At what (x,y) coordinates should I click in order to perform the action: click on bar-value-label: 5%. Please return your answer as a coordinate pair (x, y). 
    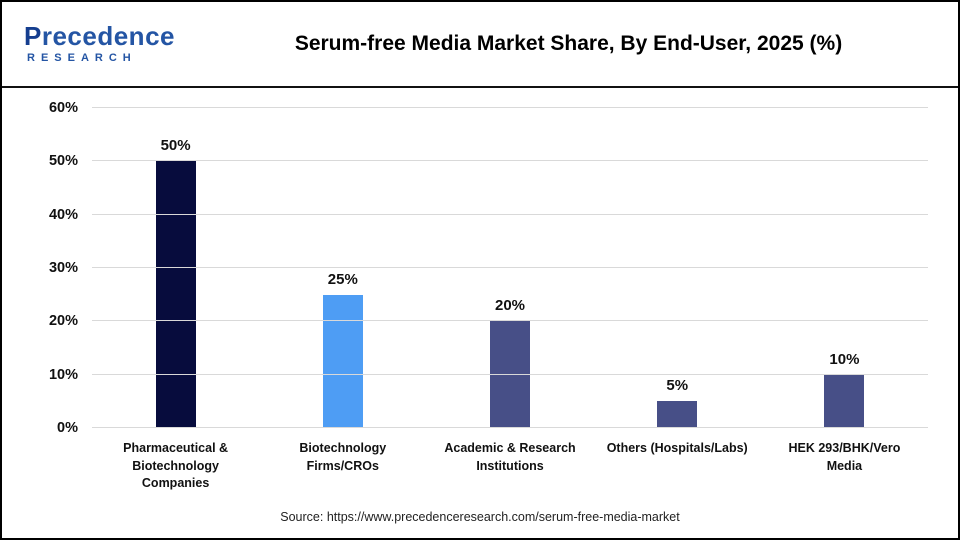
    Looking at the image, I should click on (677, 386).